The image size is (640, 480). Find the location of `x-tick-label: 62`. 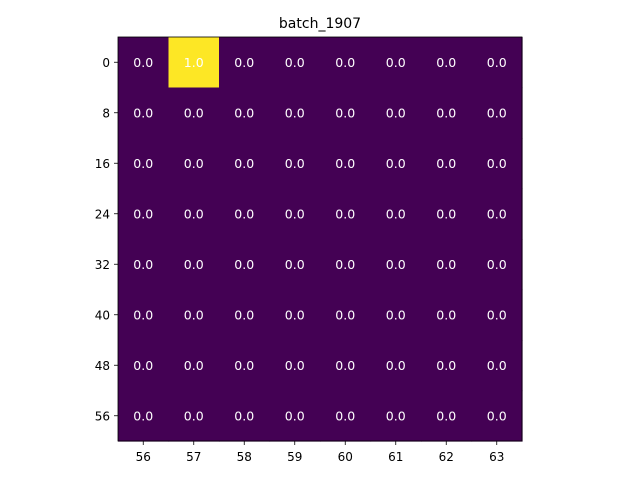

x-tick-label: 62 is located at coordinates (446, 457).